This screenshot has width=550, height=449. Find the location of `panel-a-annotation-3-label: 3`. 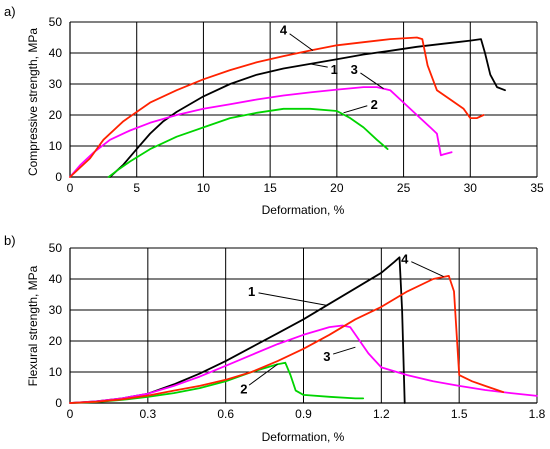

panel-a-annotation-3-label: 3 is located at coordinates (354, 69).